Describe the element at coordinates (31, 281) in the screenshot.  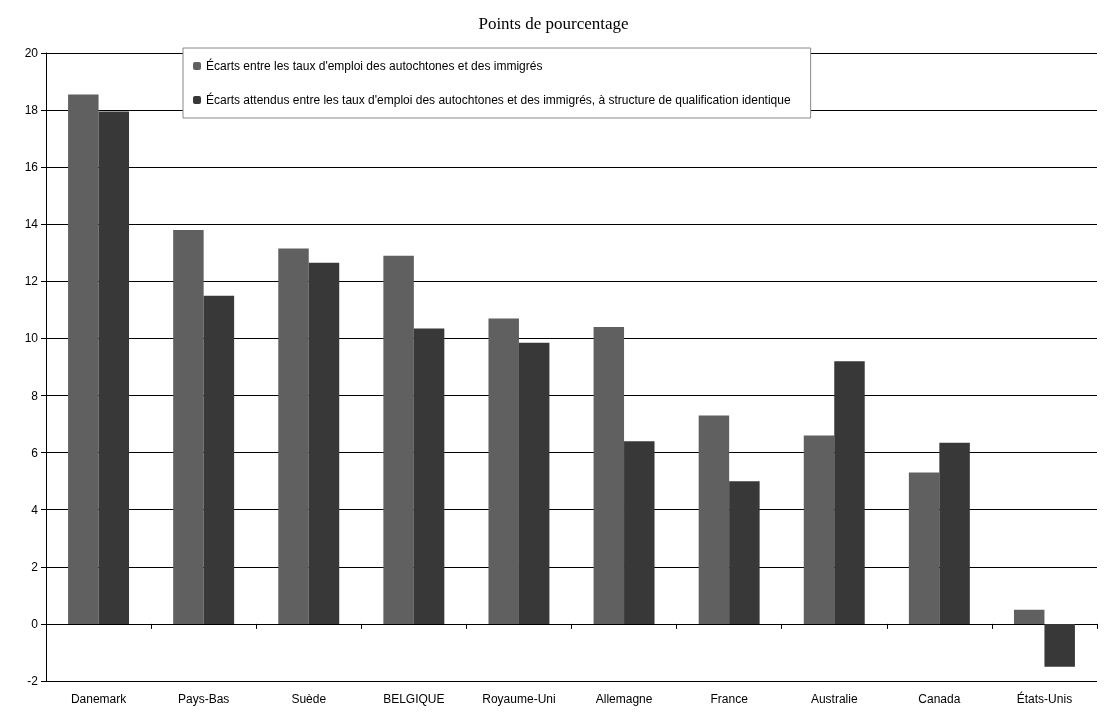
I see `y-tick-label: 12` at that location.